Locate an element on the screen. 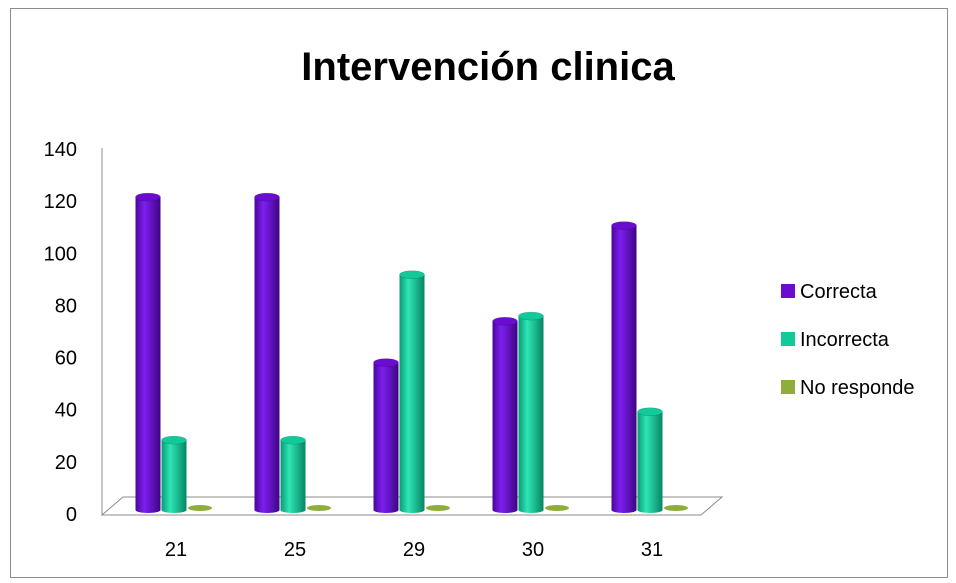 The image size is (956, 583). x-tick-label: 31 is located at coordinates (652, 550).